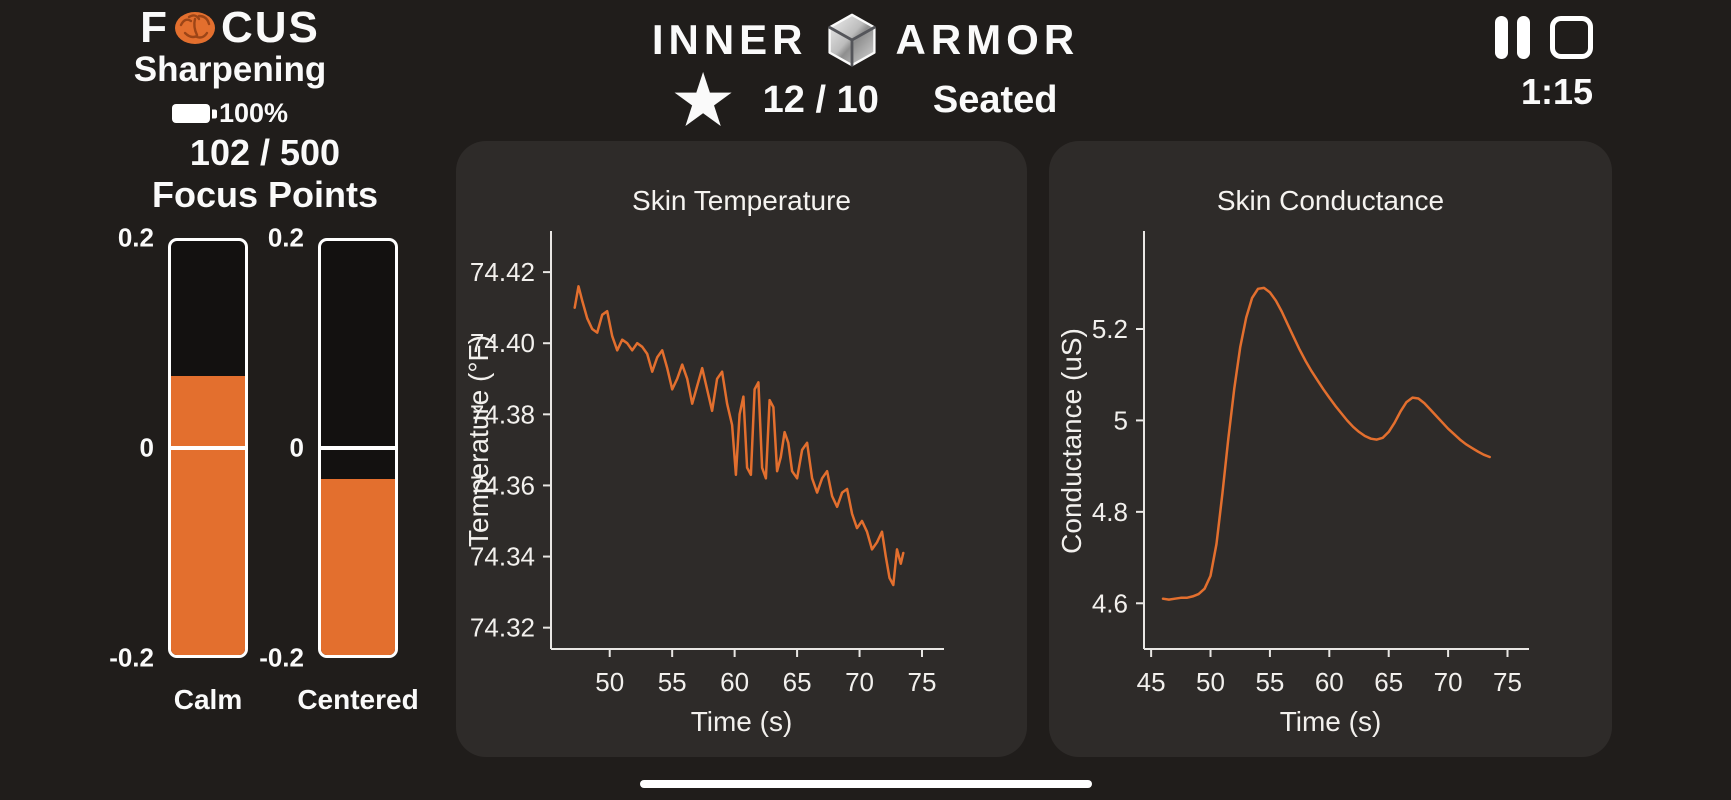 This screenshot has width=1731, height=800. What do you see at coordinates (194, 28) in the screenshot?
I see `brain-icon` at bounding box center [194, 28].